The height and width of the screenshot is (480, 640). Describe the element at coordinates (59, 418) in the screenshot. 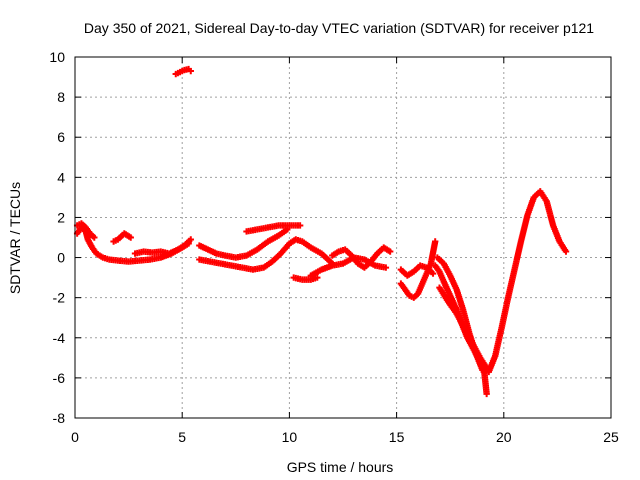

I see `y-tick-label: -8` at that location.